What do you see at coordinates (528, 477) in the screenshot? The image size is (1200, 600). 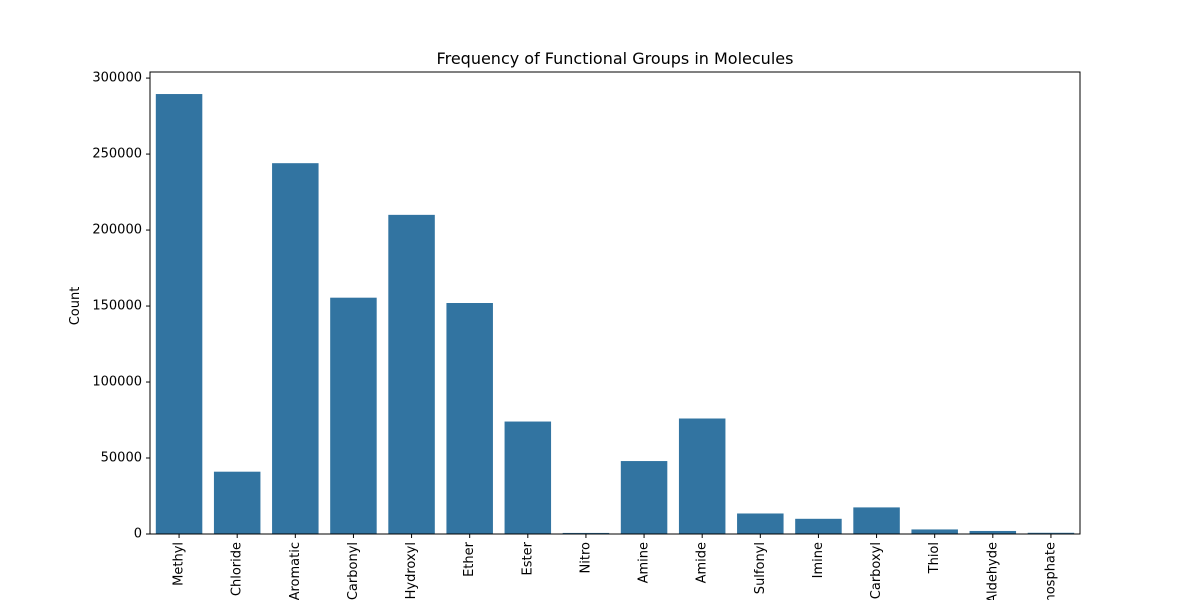 I see `bar-ester` at bounding box center [528, 477].